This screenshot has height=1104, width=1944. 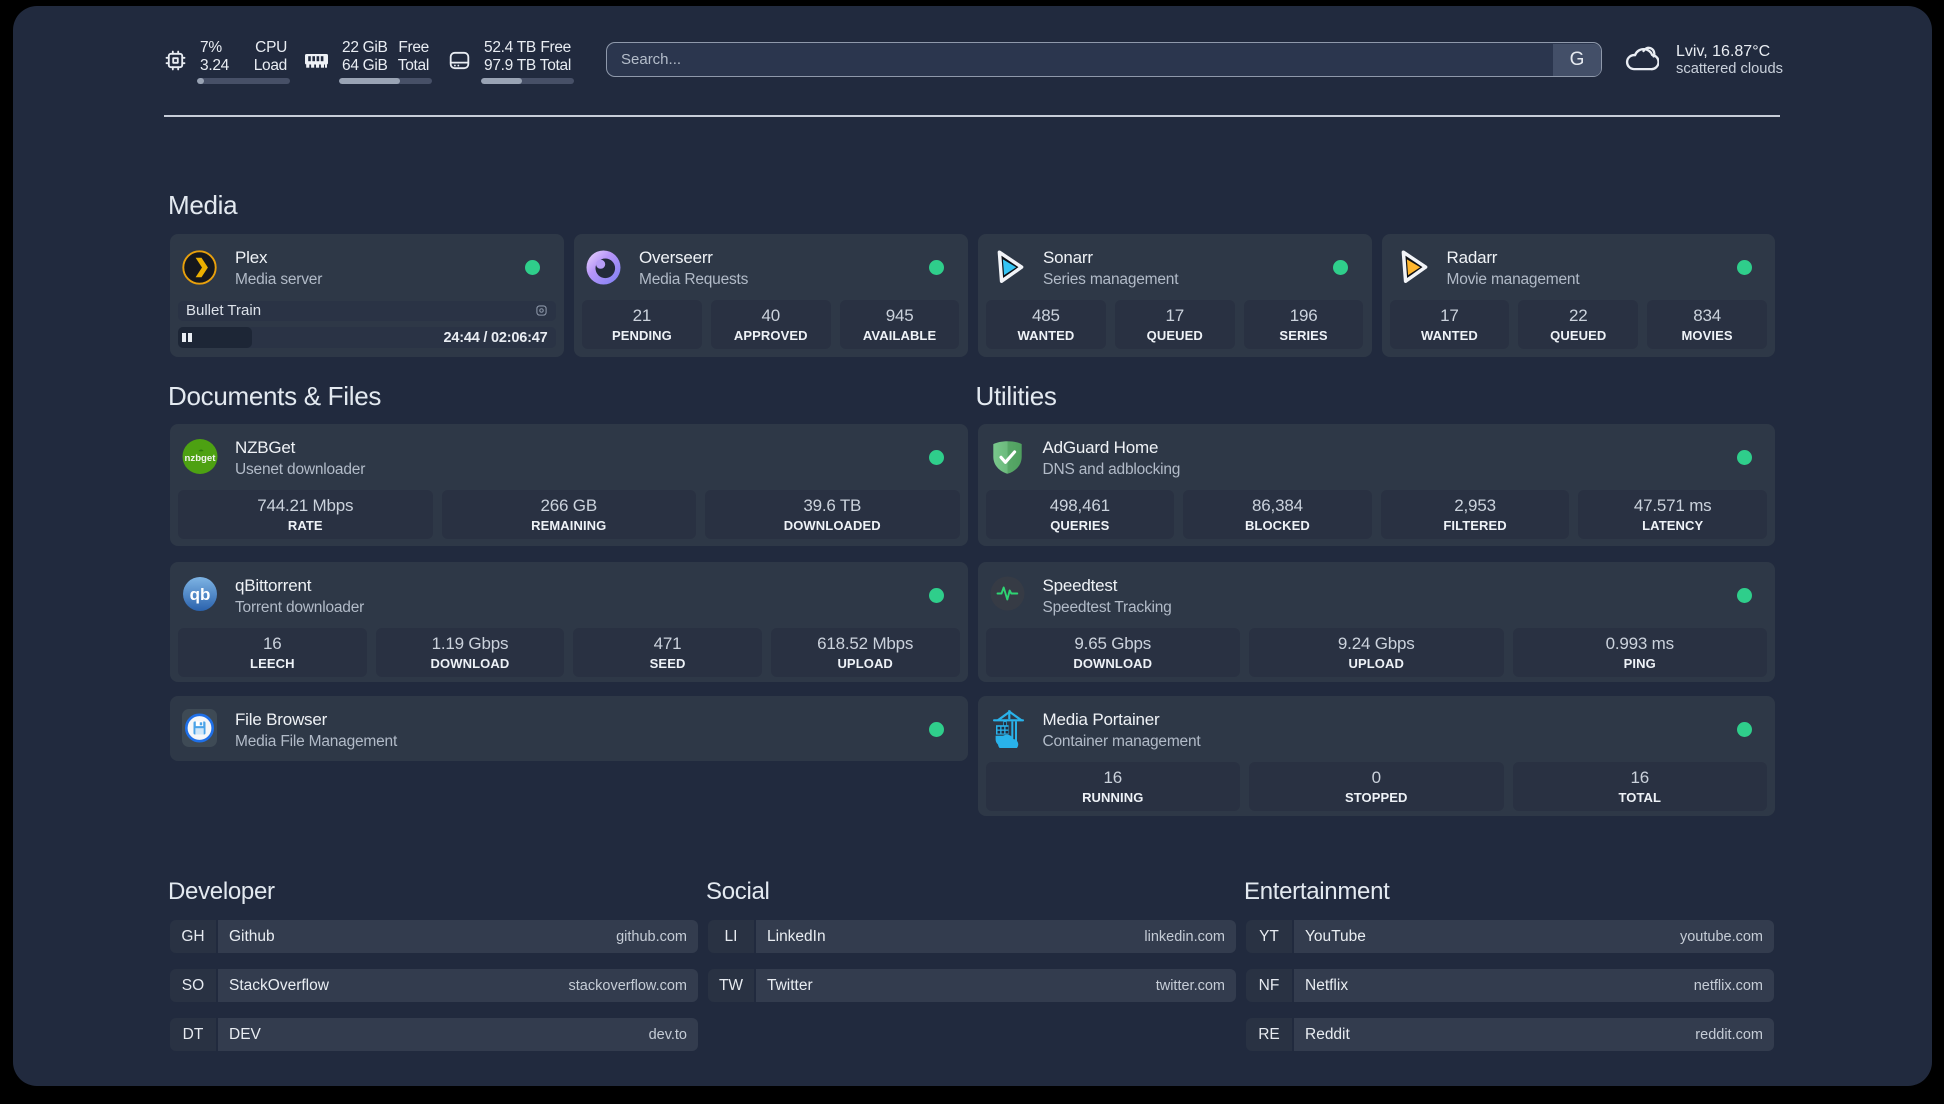 What do you see at coordinates (201, 458) in the screenshot?
I see `svg-text: nzbget` at bounding box center [201, 458].